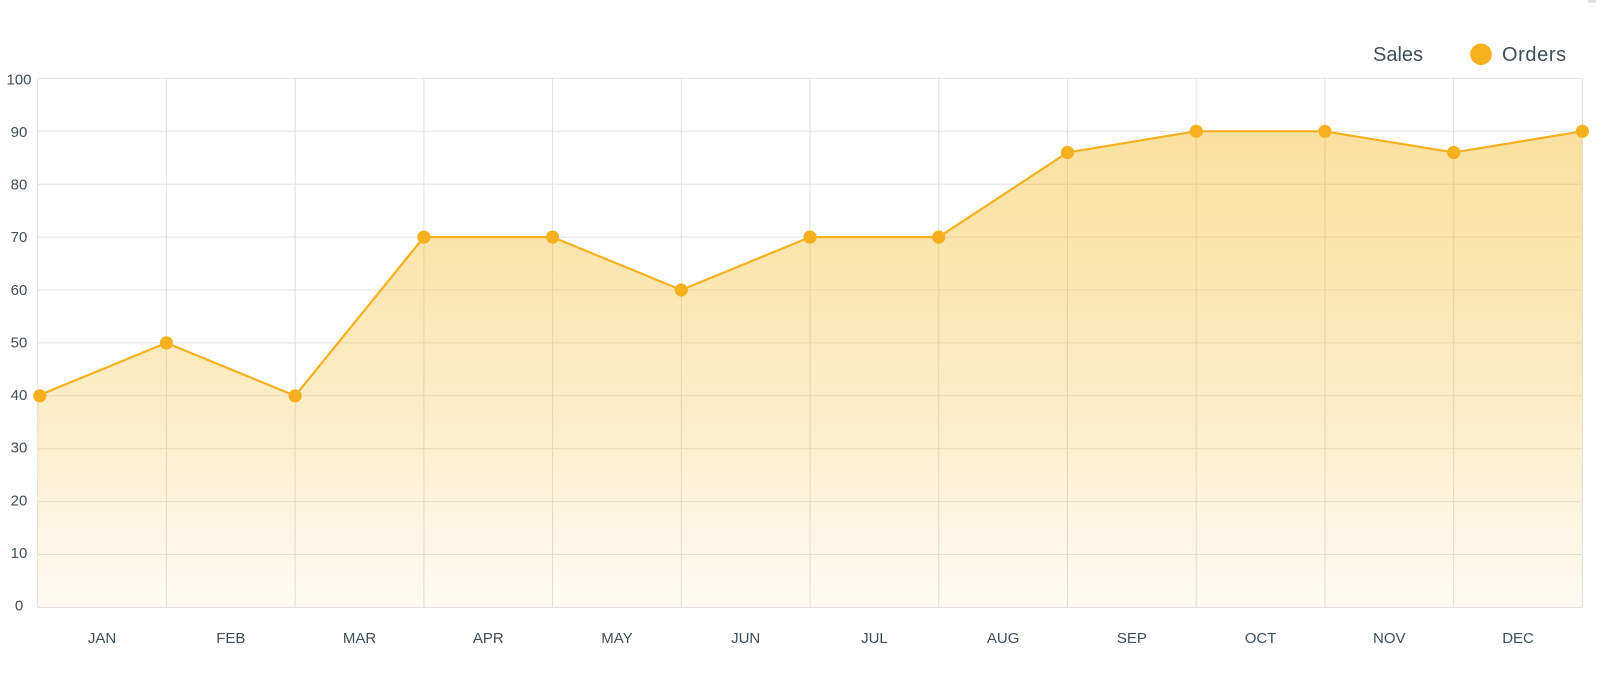 The height and width of the screenshot is (687, 1600). What do you see at coordinates (1389, 638) in the screenshot?
I see `svg-text: NOV` at bounding box center [1389, 638].